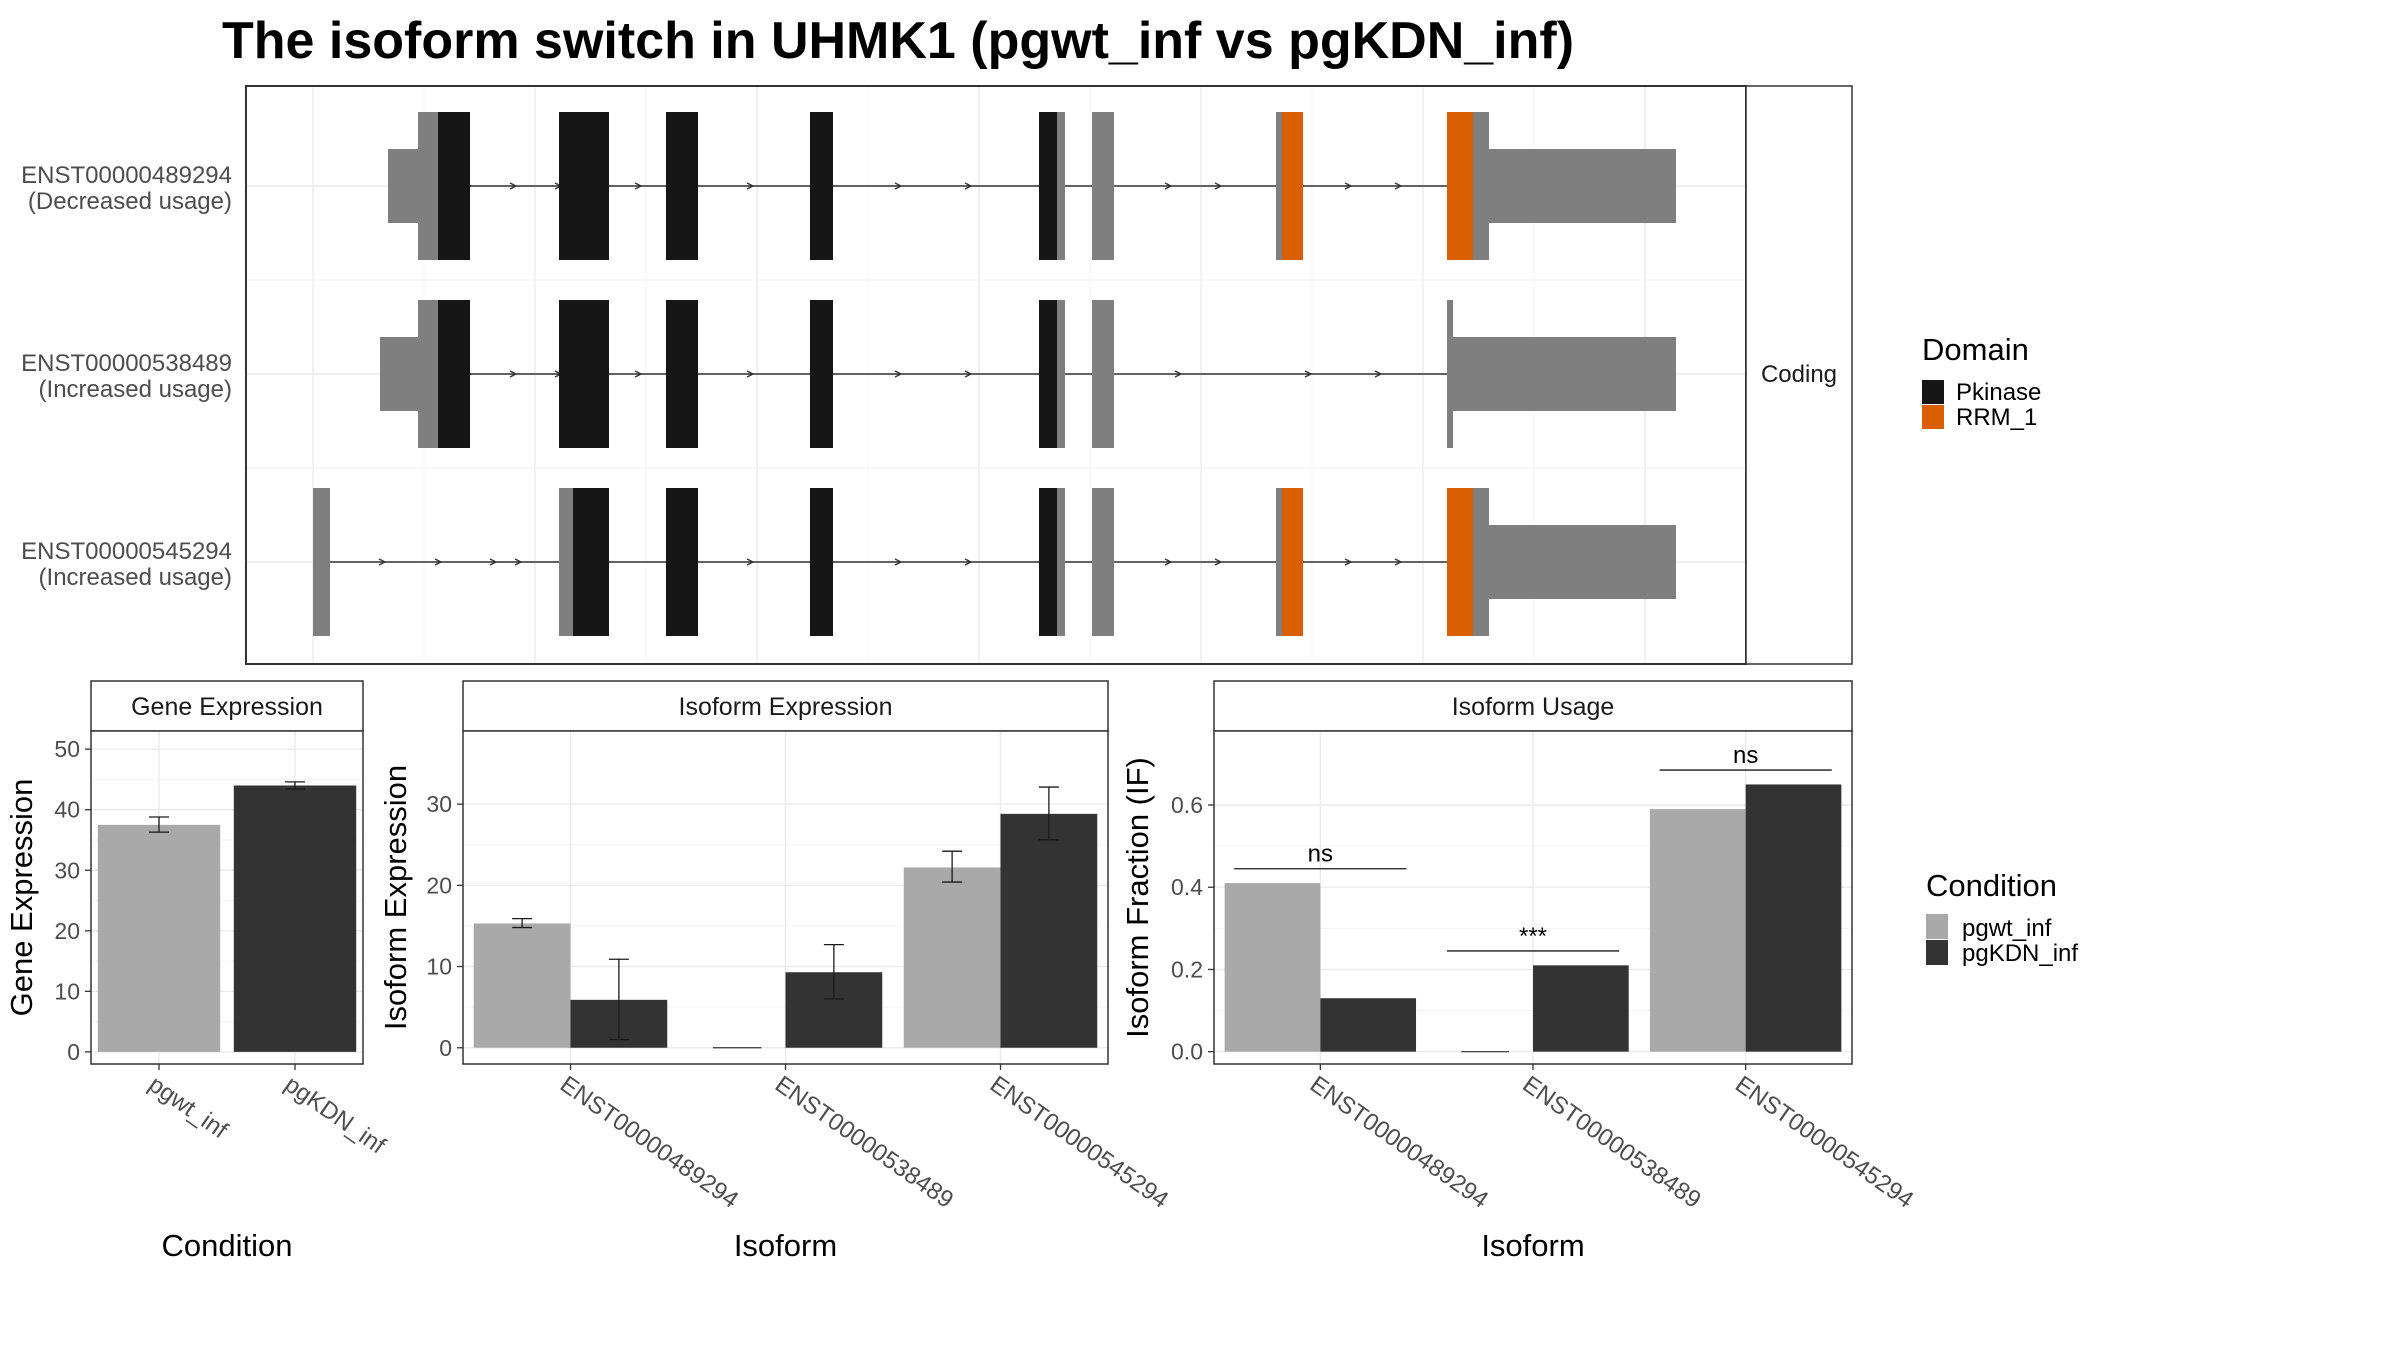  I want to click on legend-label-rrm: RRM_1, so click(1996, 417).